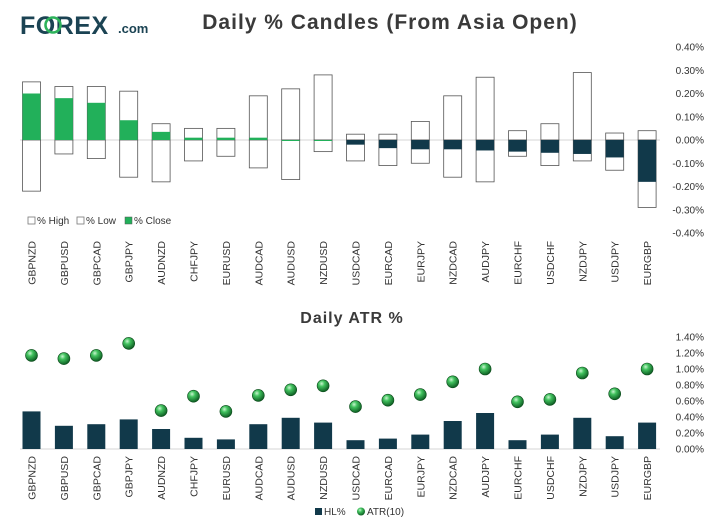  I want to click on hl-bar-usdchf, so click(549, 441).